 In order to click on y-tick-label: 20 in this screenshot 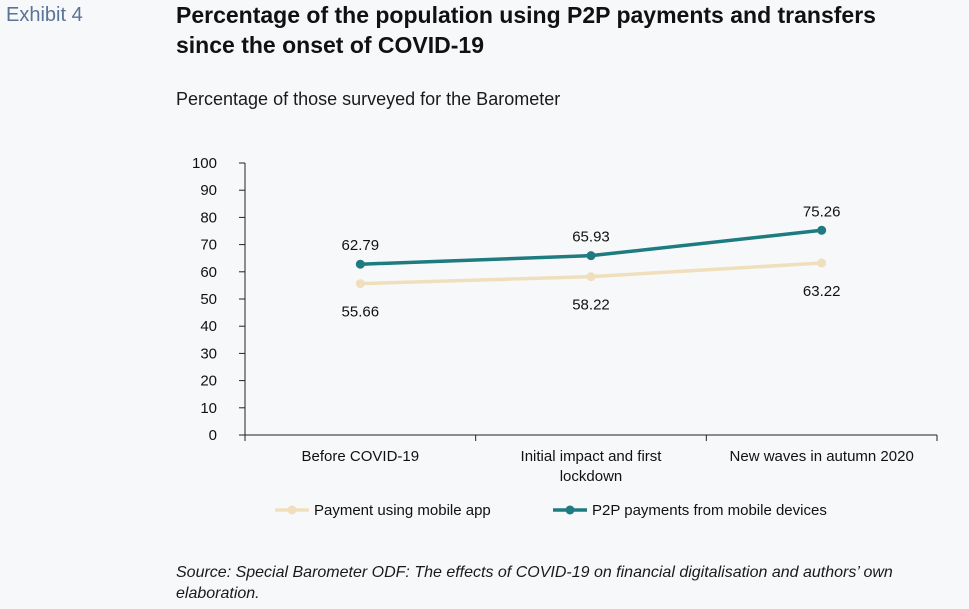, I will do `click(208, 381)`.